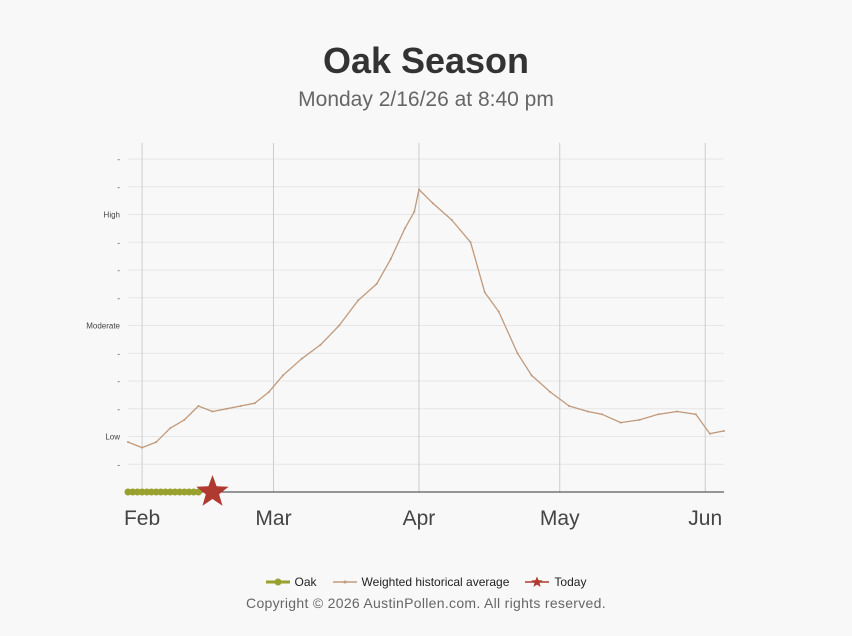  I want to click on legend-average-swatch, so click(344, 582).